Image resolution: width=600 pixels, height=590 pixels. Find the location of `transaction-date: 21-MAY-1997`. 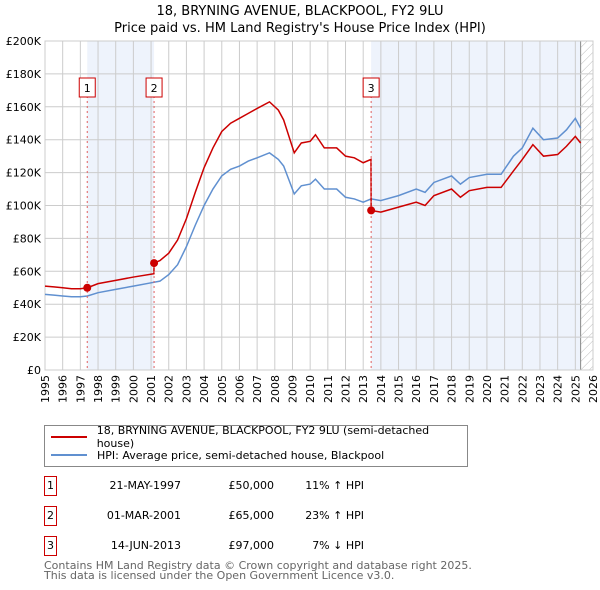

transaction-date: 21-MAY-1997 is located at coordinates (145, 485).